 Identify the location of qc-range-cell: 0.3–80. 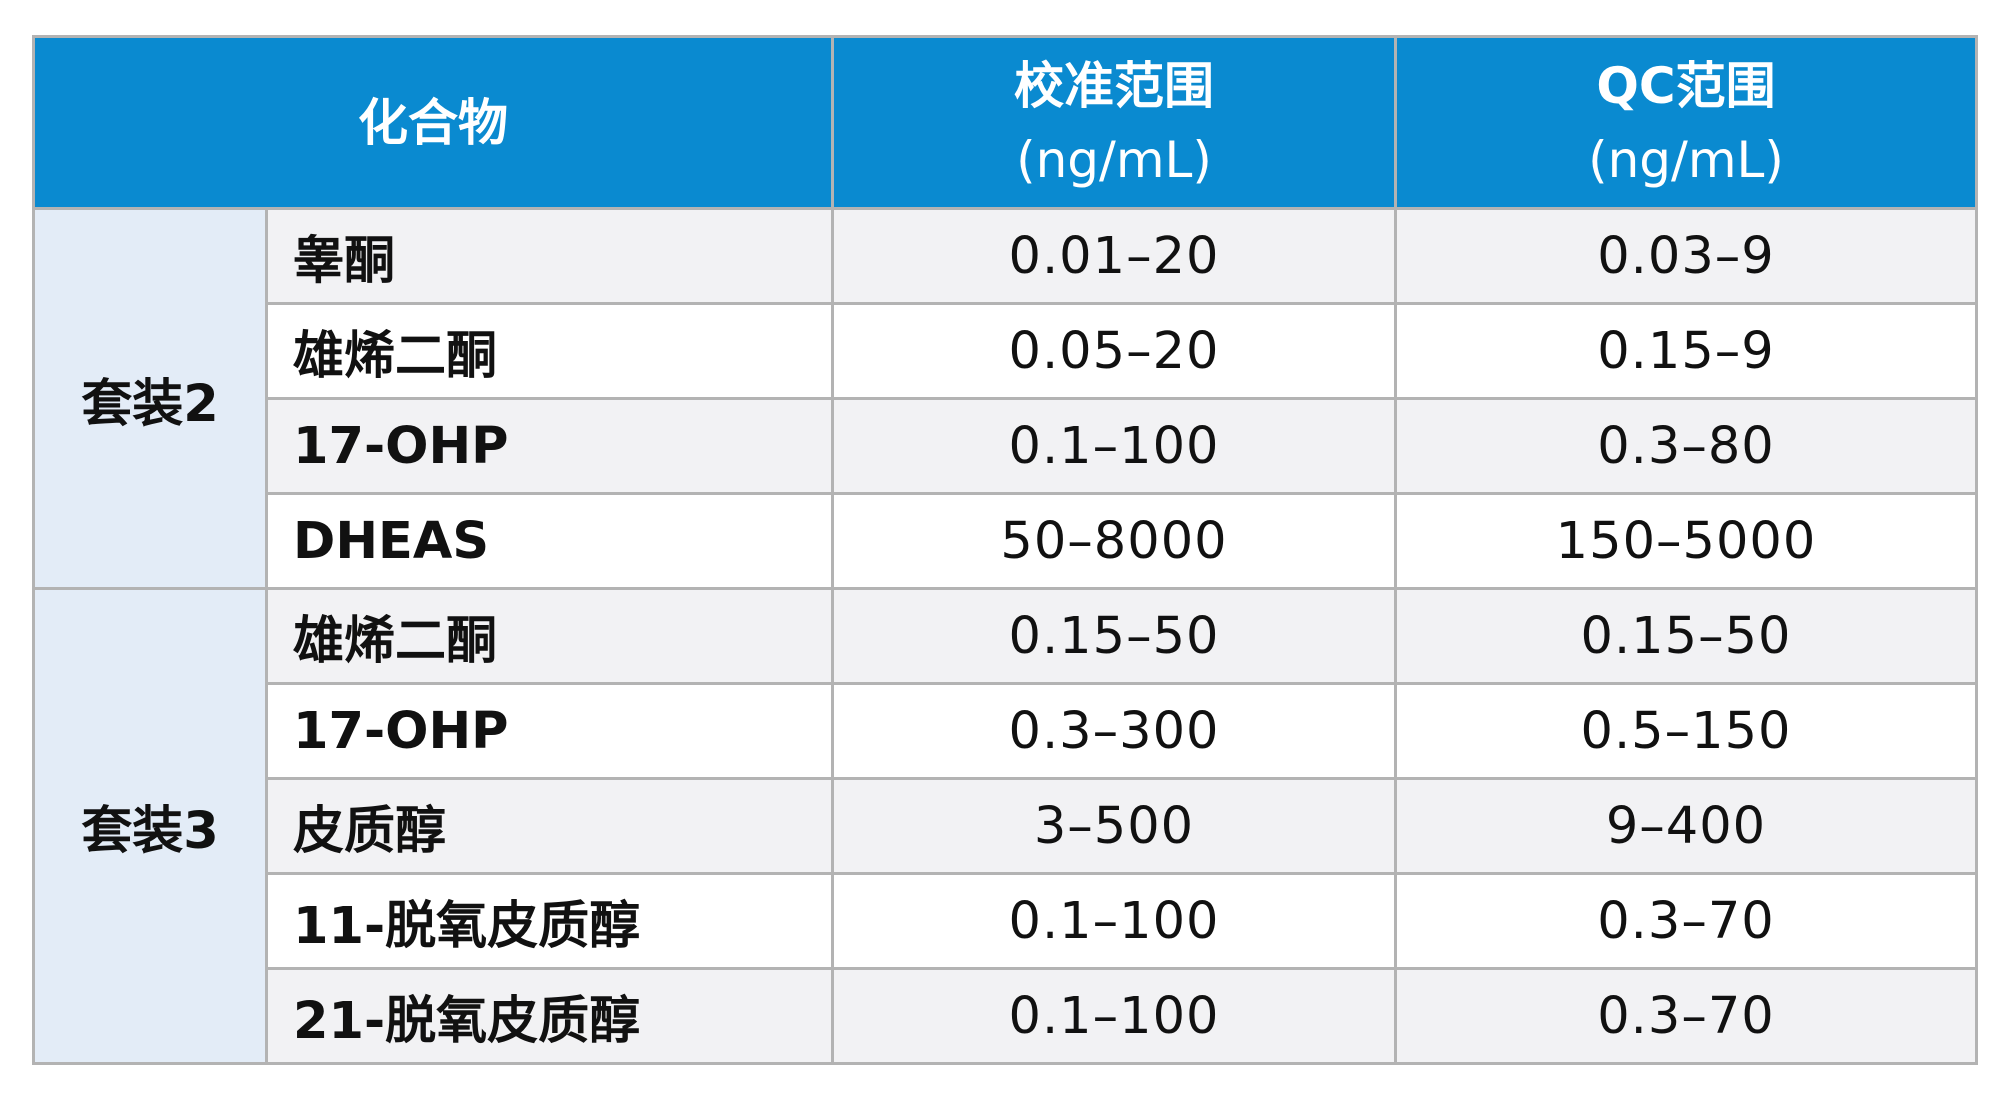
(1686, 446).